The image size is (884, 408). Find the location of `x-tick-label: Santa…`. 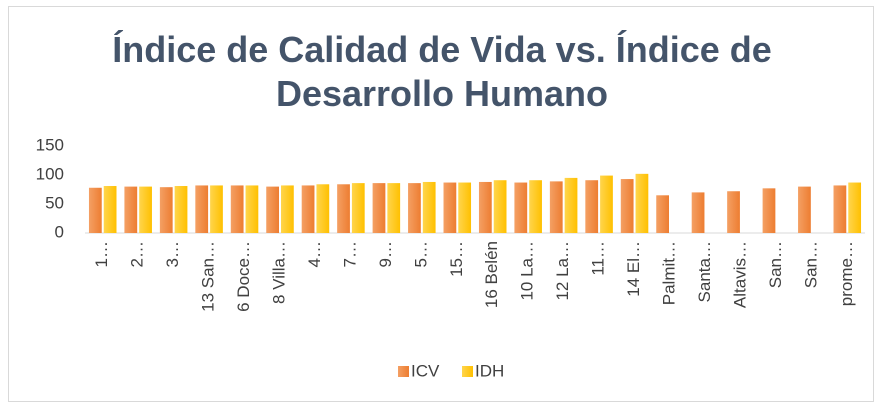

x-tick-label: Santa… is located at coordinates (704, 271).